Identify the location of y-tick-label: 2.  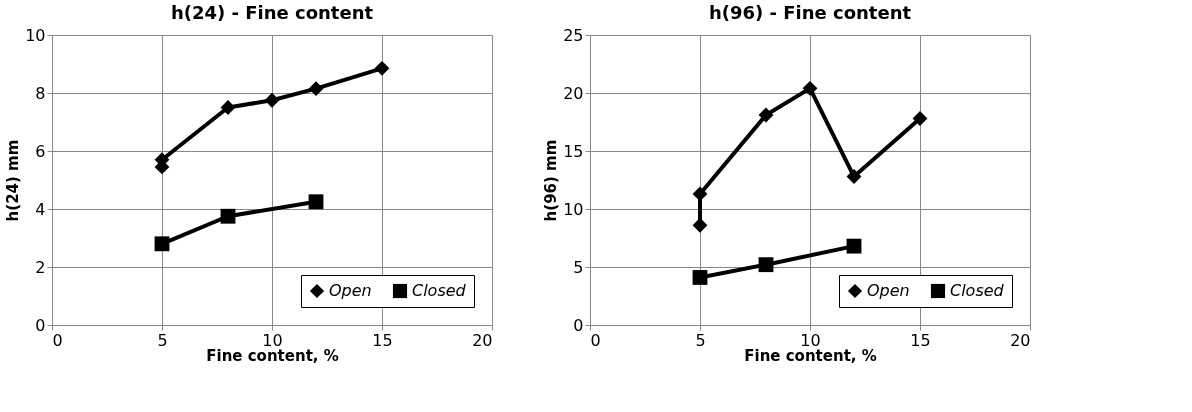
(40, 267).